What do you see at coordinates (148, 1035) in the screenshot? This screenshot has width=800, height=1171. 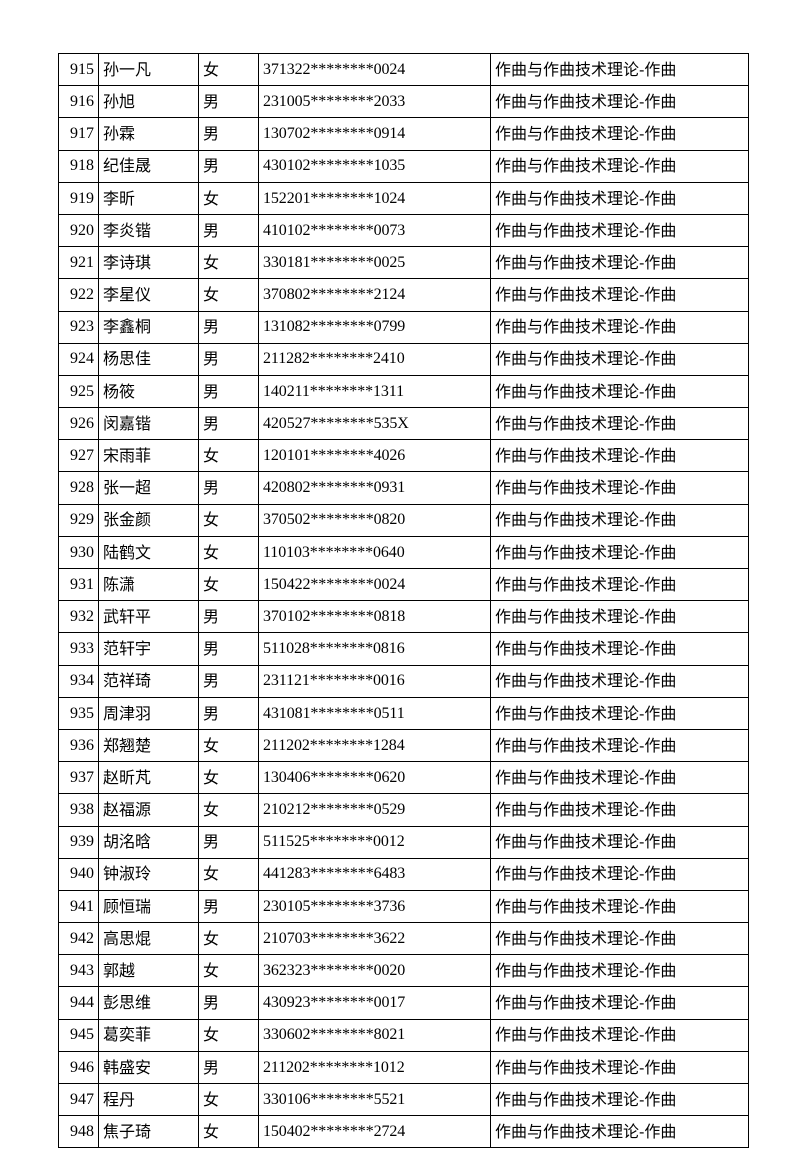 I see `cell-candidate-name: 葛奕菲` at bounding box center [148, 1035].